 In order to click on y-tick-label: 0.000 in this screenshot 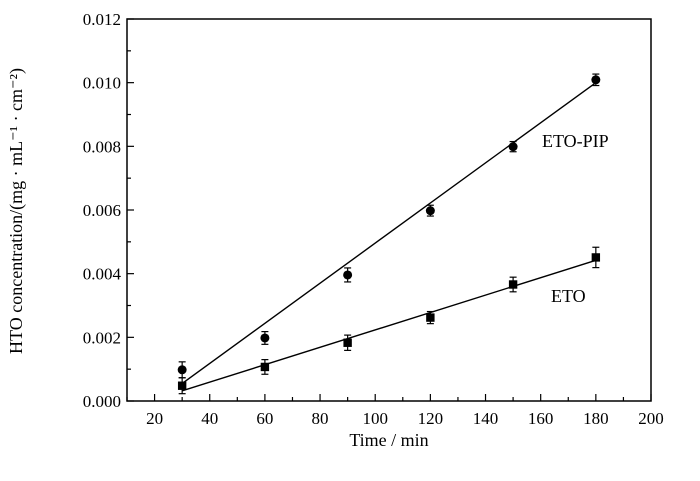, I will do `click(102, 401)`.